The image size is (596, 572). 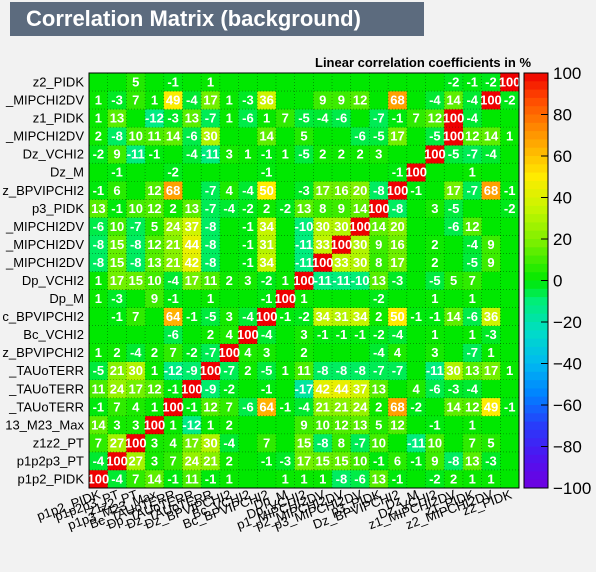 I want to click on cell-value-label: 21, so click(x=173, y=244).